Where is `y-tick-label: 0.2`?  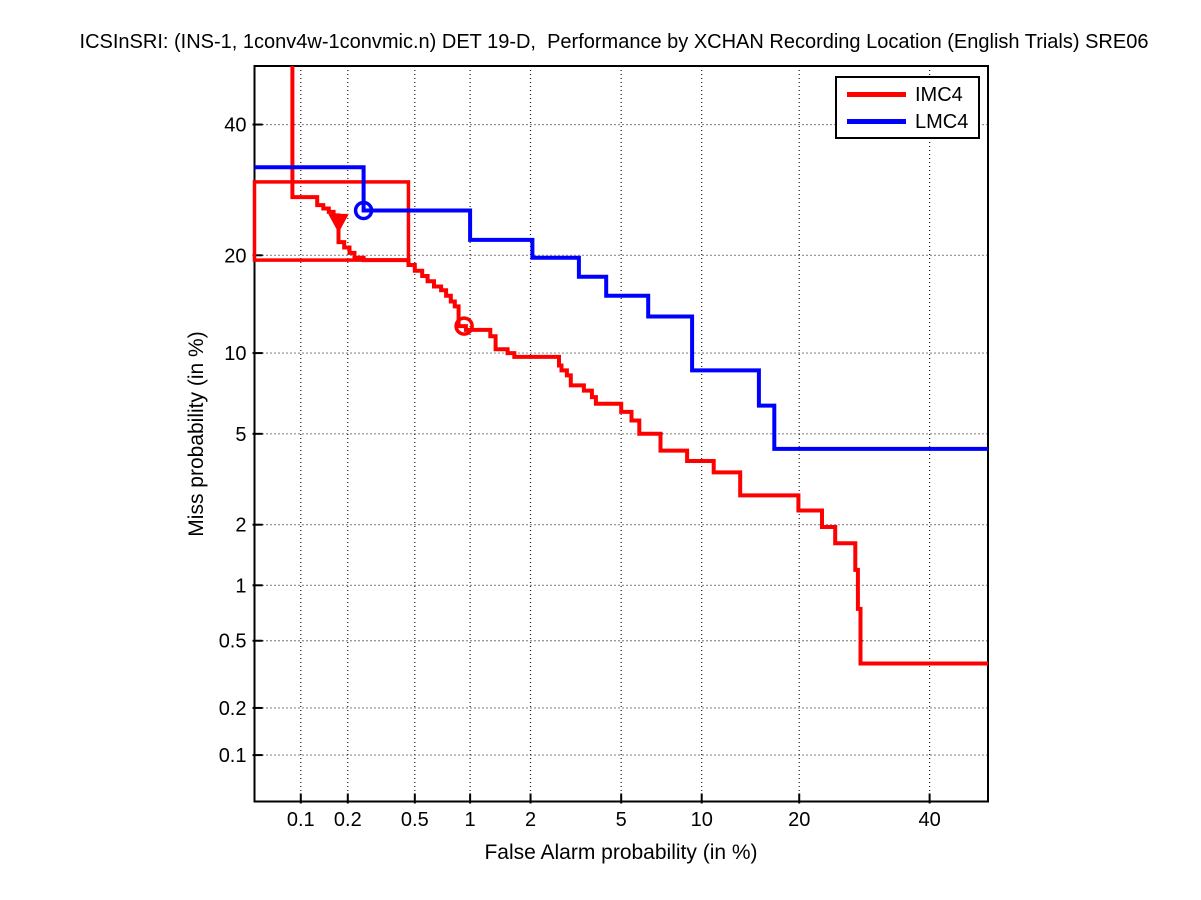 y-tick-label: 0.2 is located at coordinates (233, 709).